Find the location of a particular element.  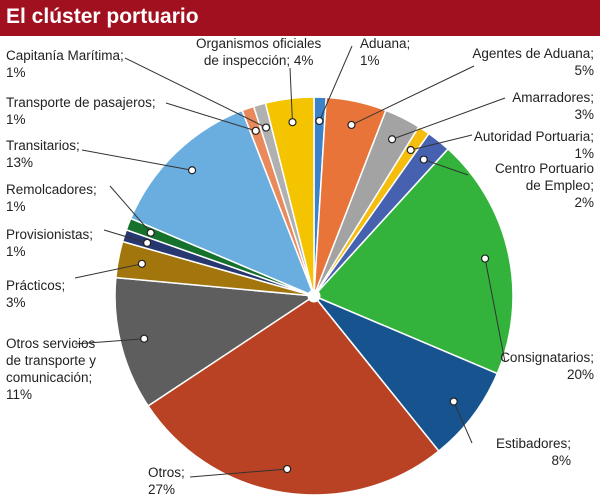

label-autoridad-pct: 1% is located at coordinates (584, 153).